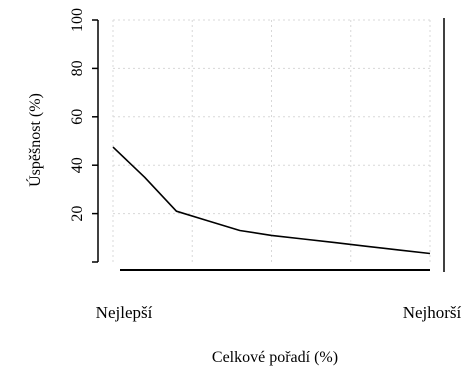  I want to click on x-end-label-worst: Nejhorší, so click(432, 312).